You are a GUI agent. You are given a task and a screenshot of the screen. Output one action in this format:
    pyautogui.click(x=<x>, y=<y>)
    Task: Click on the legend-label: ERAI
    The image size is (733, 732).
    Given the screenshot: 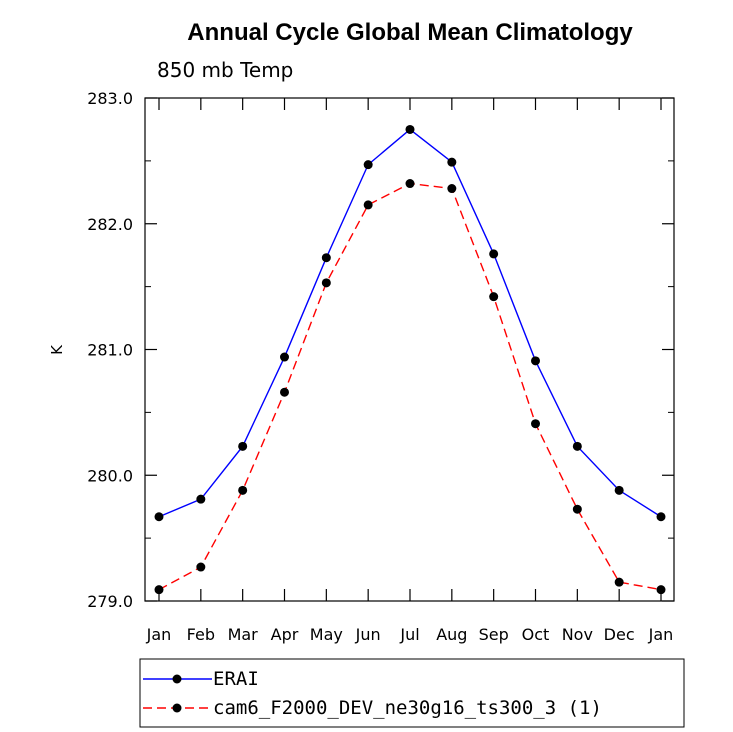 What is the action you would take?
    pyautogui.click(x=236, y=679)
    